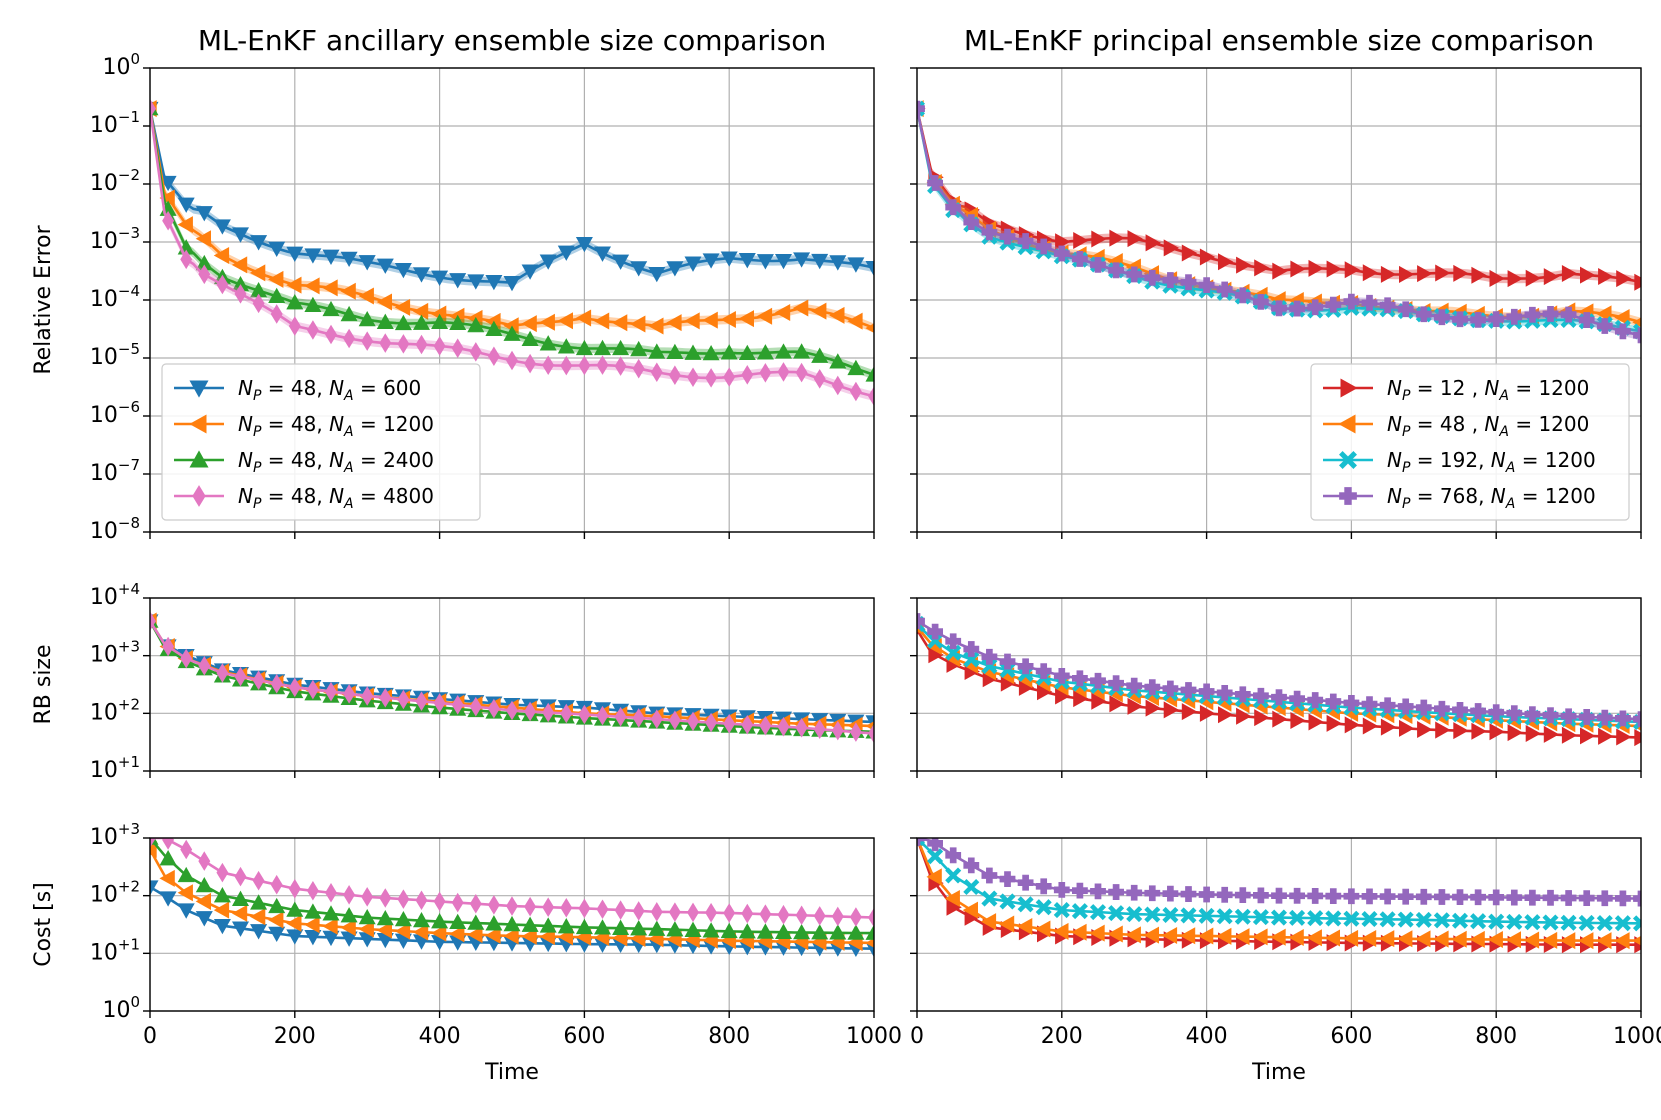 This screenshot has width=1661, height=1120. Describe the element at coordinates (1488, 390) in the screenshot. I see `legend-entry: NP = 12 , NA = 1200` at that location.